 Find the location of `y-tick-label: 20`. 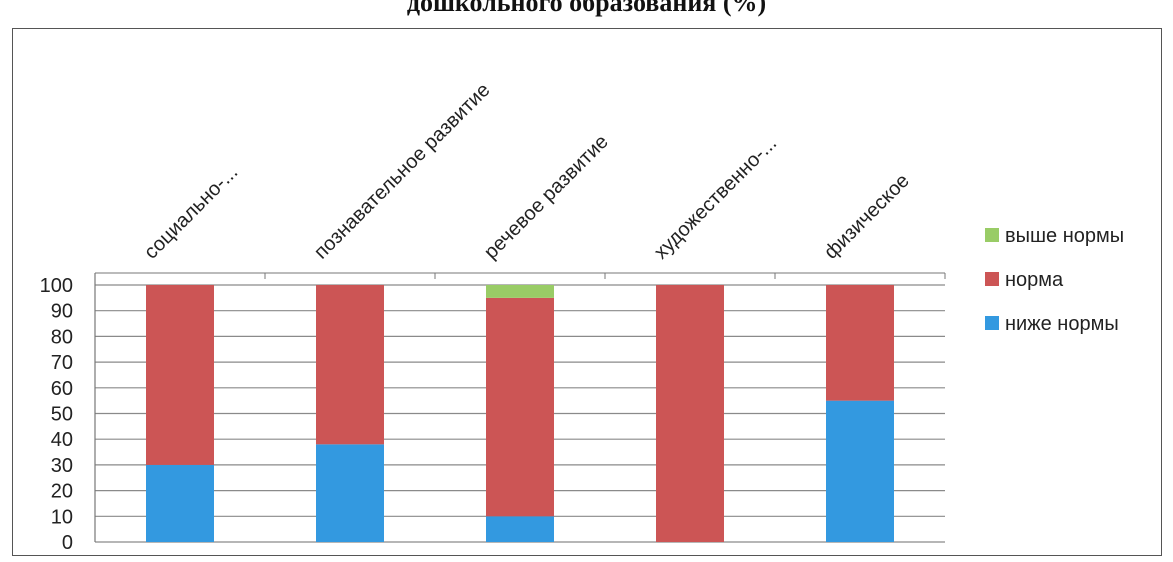

y-tick-label: 20 is located at coordinates (62, 492).